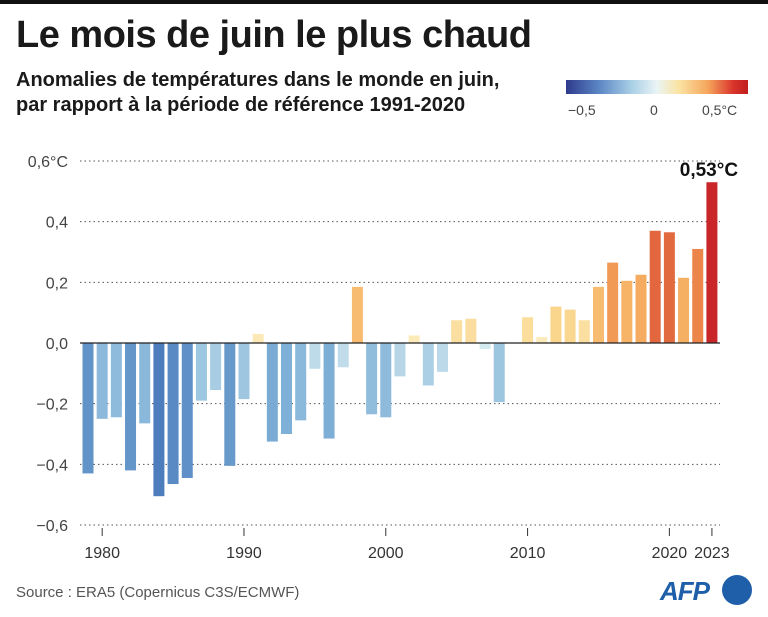  What do you see at coordinates (670, 553) in the screenshot?
I see `x-tick-label: 2020` at bounding box center [670, 553].